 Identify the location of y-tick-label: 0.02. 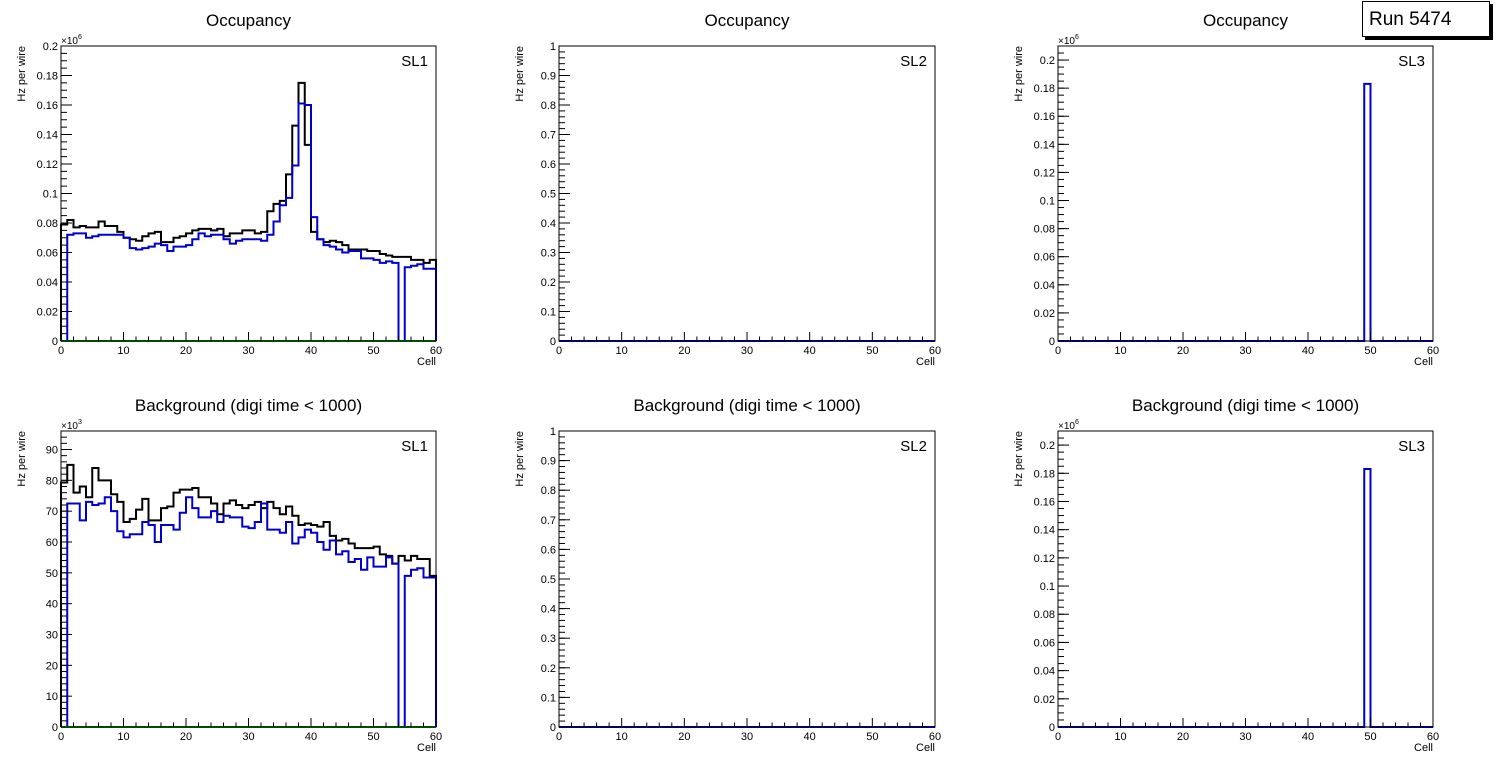
(1044, 314).